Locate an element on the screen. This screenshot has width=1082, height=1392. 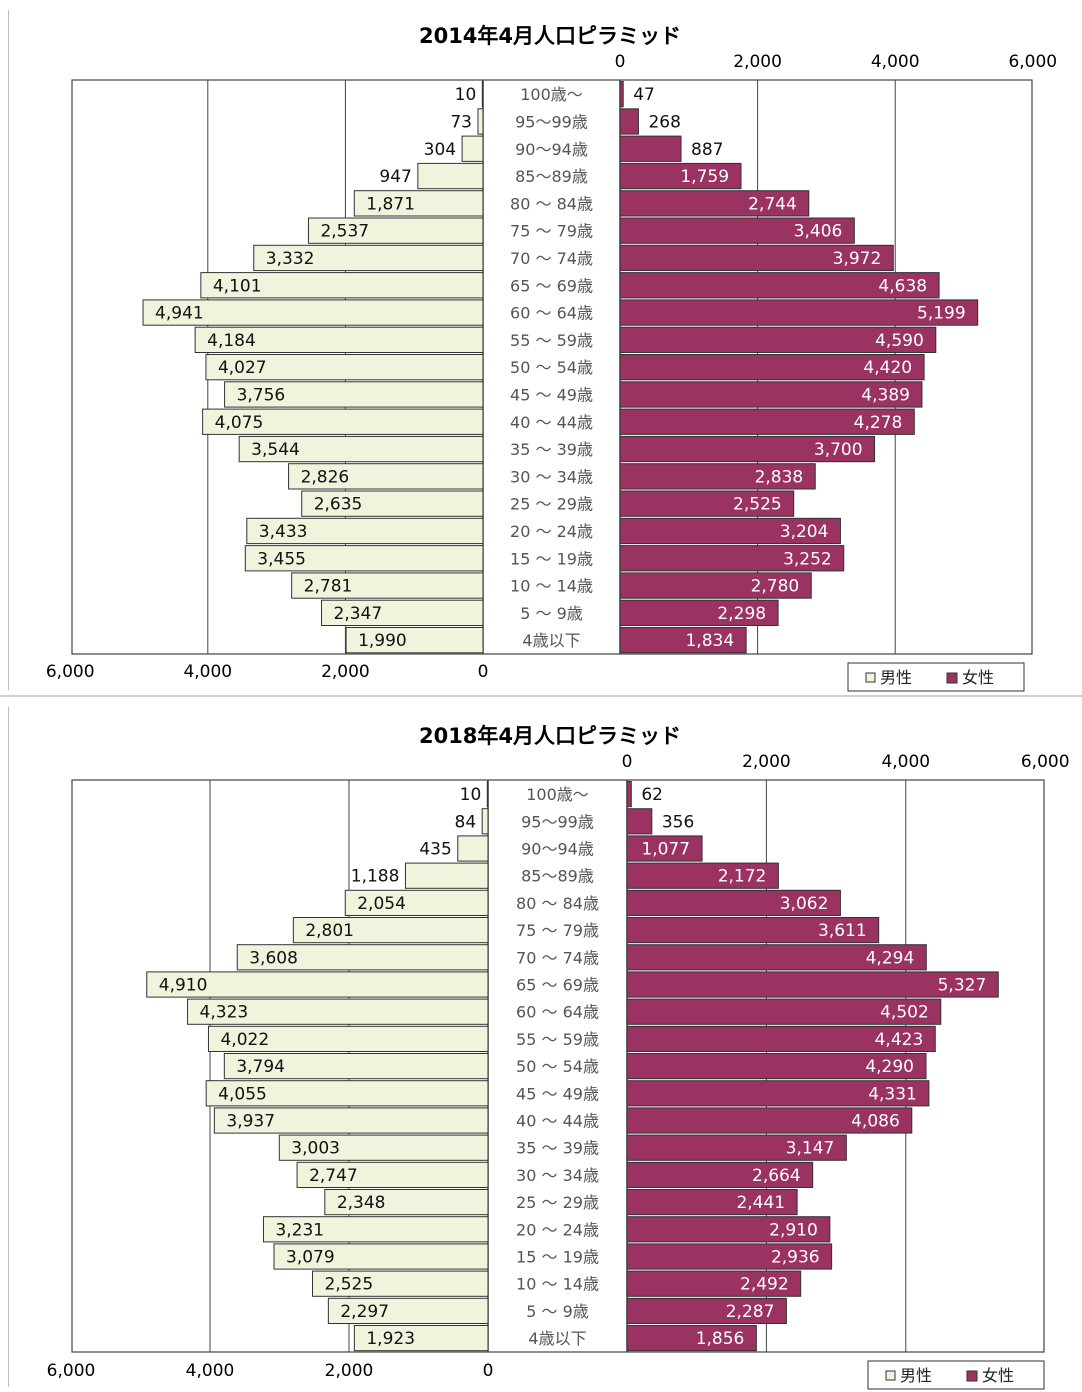
female-value-label: 268 is located at coordinates (664, 122).